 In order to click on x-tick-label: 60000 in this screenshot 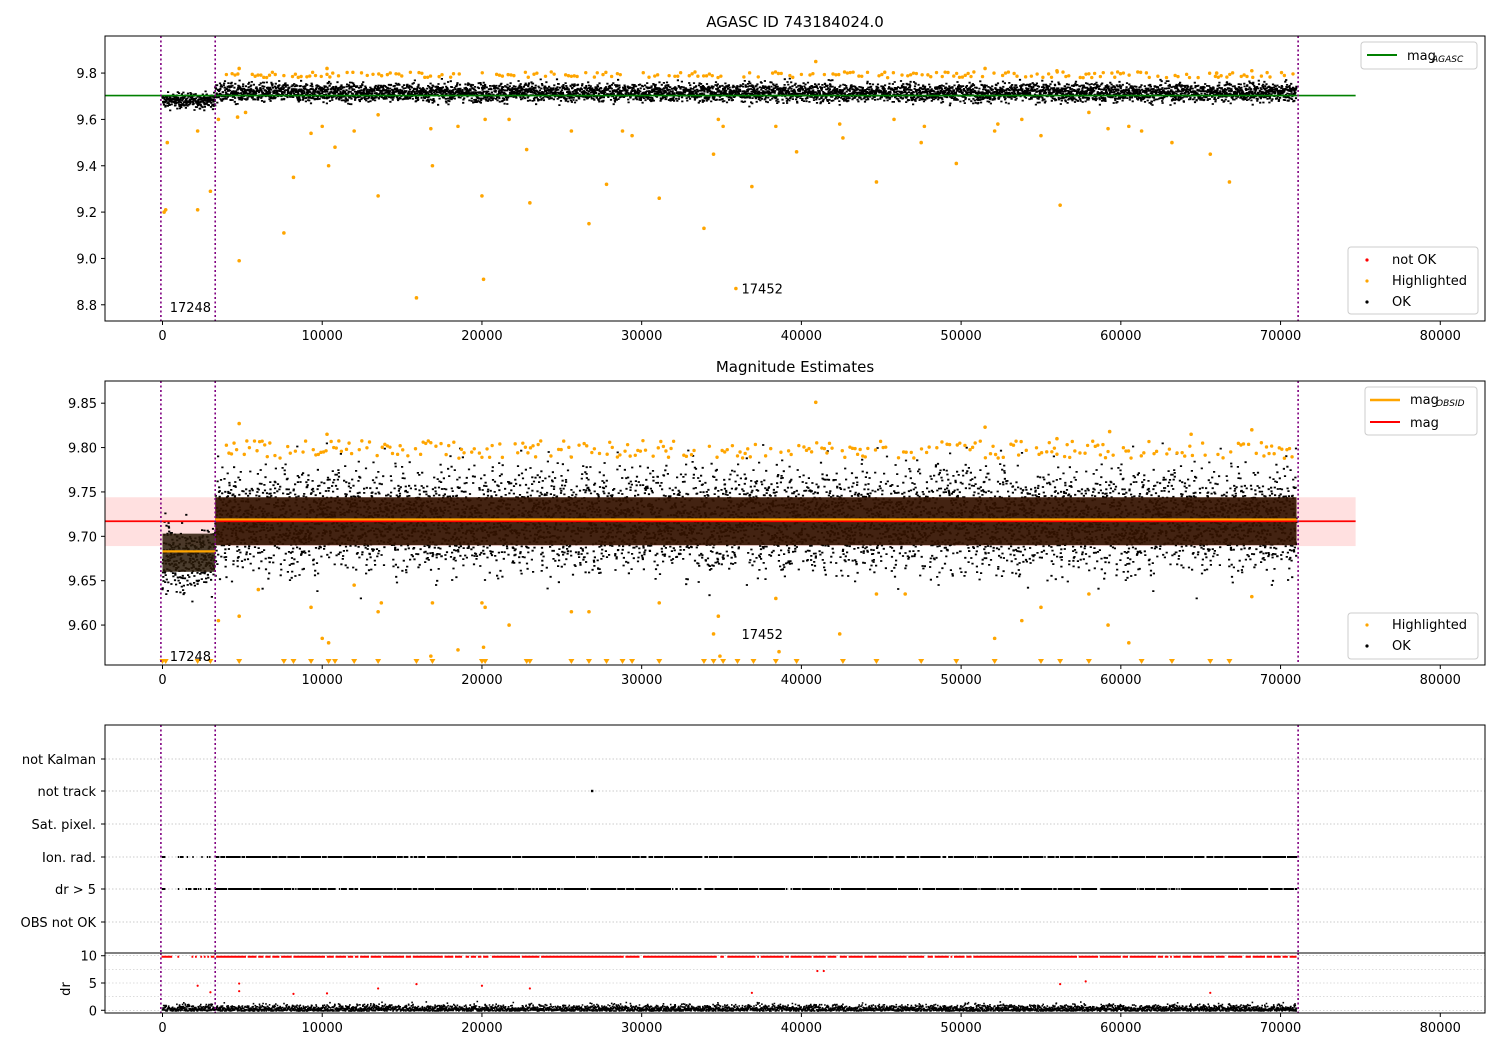, I will do `click(1120, 336)`.